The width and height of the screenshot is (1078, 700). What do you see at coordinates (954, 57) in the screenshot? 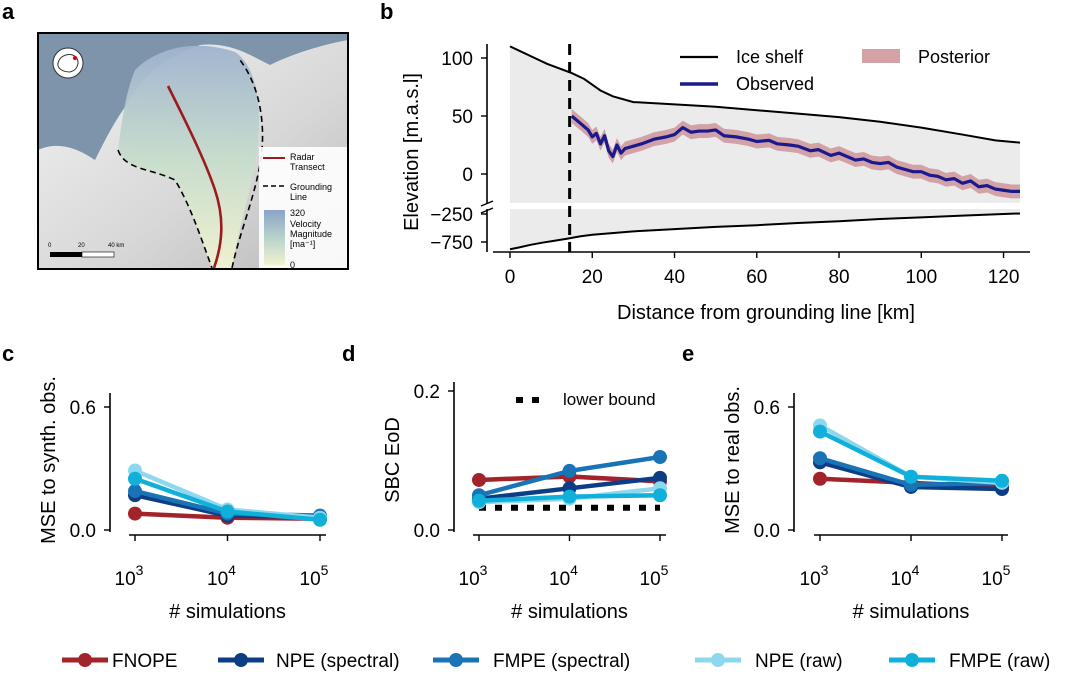
I see `legend-posterior-label: Posterior` at bounding box center [954, 57].